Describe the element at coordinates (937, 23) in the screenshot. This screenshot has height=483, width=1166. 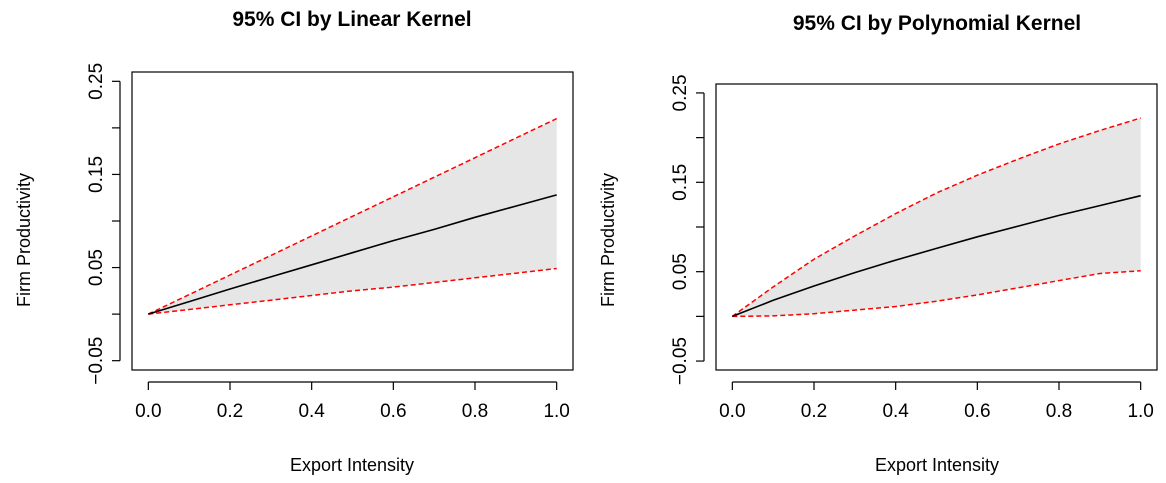
I see `chart-title: 95% CI by Polynomial Kernel` at that location.